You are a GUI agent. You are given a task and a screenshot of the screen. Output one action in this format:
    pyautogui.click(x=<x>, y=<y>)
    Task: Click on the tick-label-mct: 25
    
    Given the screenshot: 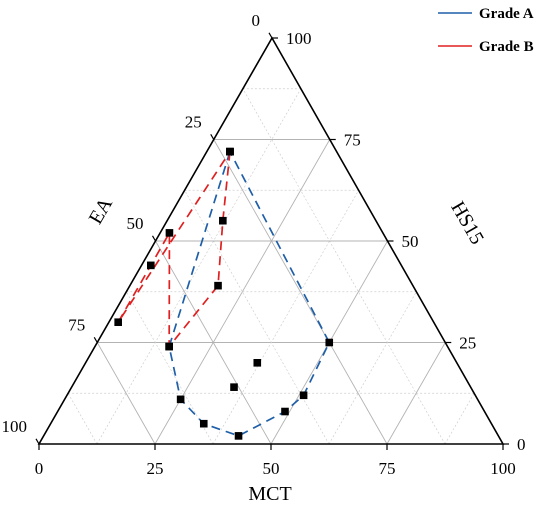 What is the action you would take?
    pyautogui.click(x=155, y=468)
    